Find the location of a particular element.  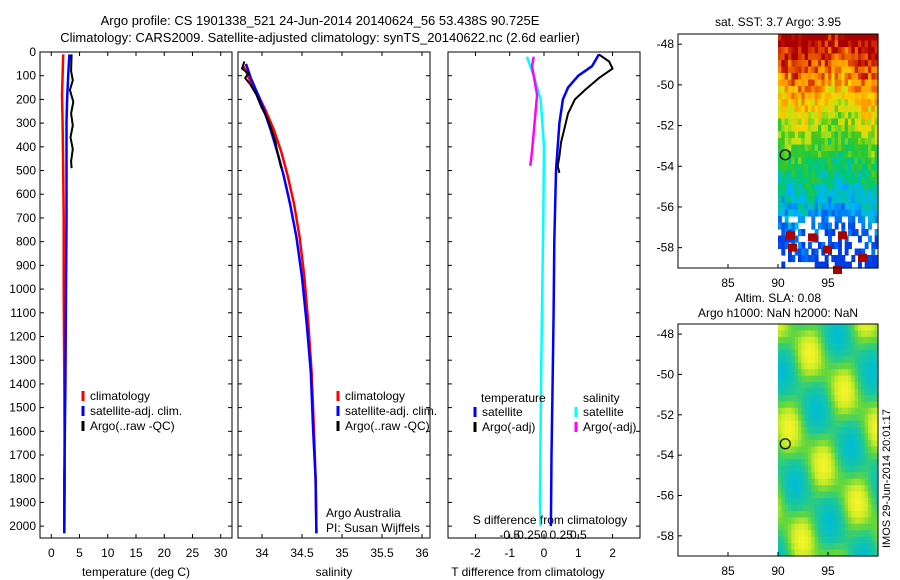

diff-top-axis-label: S difference from climatology is located at coordinates (550, 520).